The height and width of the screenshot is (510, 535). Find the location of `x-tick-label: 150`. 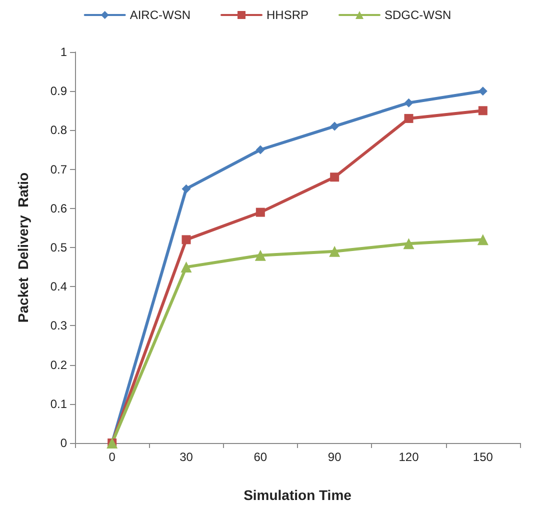

x-tick-label: 150 is located at coordinates (483, 457).